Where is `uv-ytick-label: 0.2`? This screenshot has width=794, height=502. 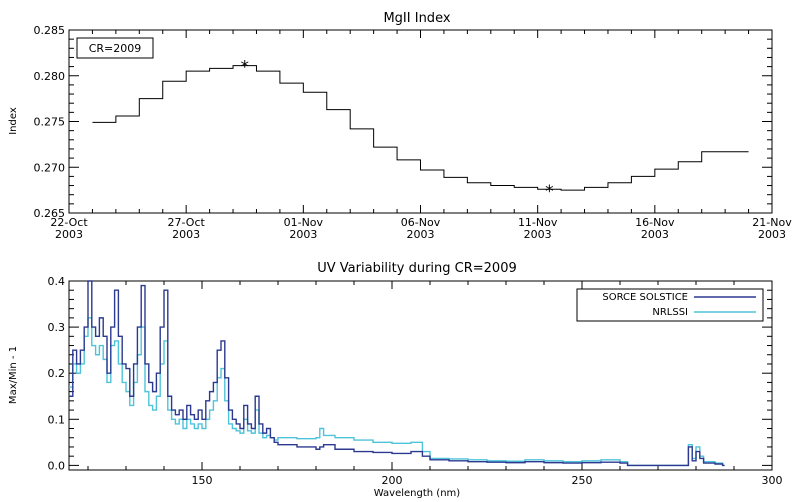 uv-ytick-label: 0.2 is located at coordinates (57, 373).